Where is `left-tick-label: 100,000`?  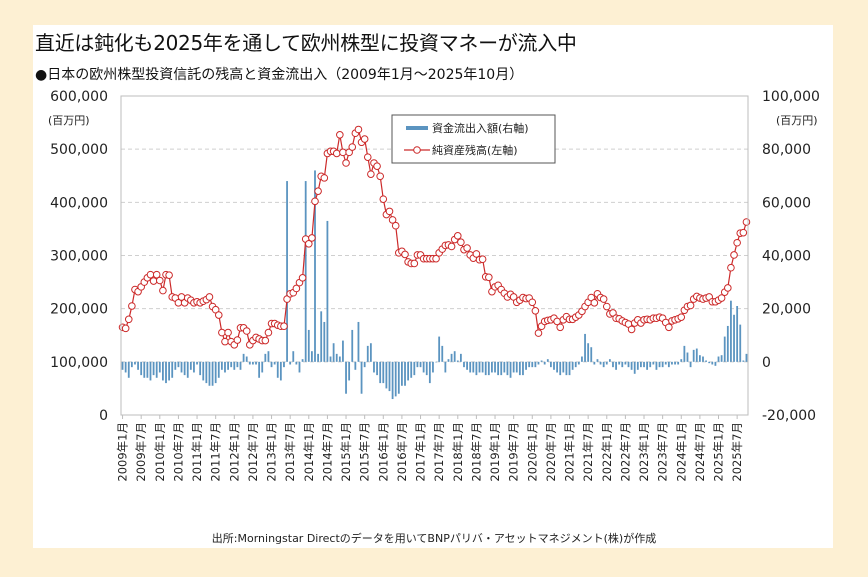 left-tick-label: 100,000 is located at coordinates (79, 363).